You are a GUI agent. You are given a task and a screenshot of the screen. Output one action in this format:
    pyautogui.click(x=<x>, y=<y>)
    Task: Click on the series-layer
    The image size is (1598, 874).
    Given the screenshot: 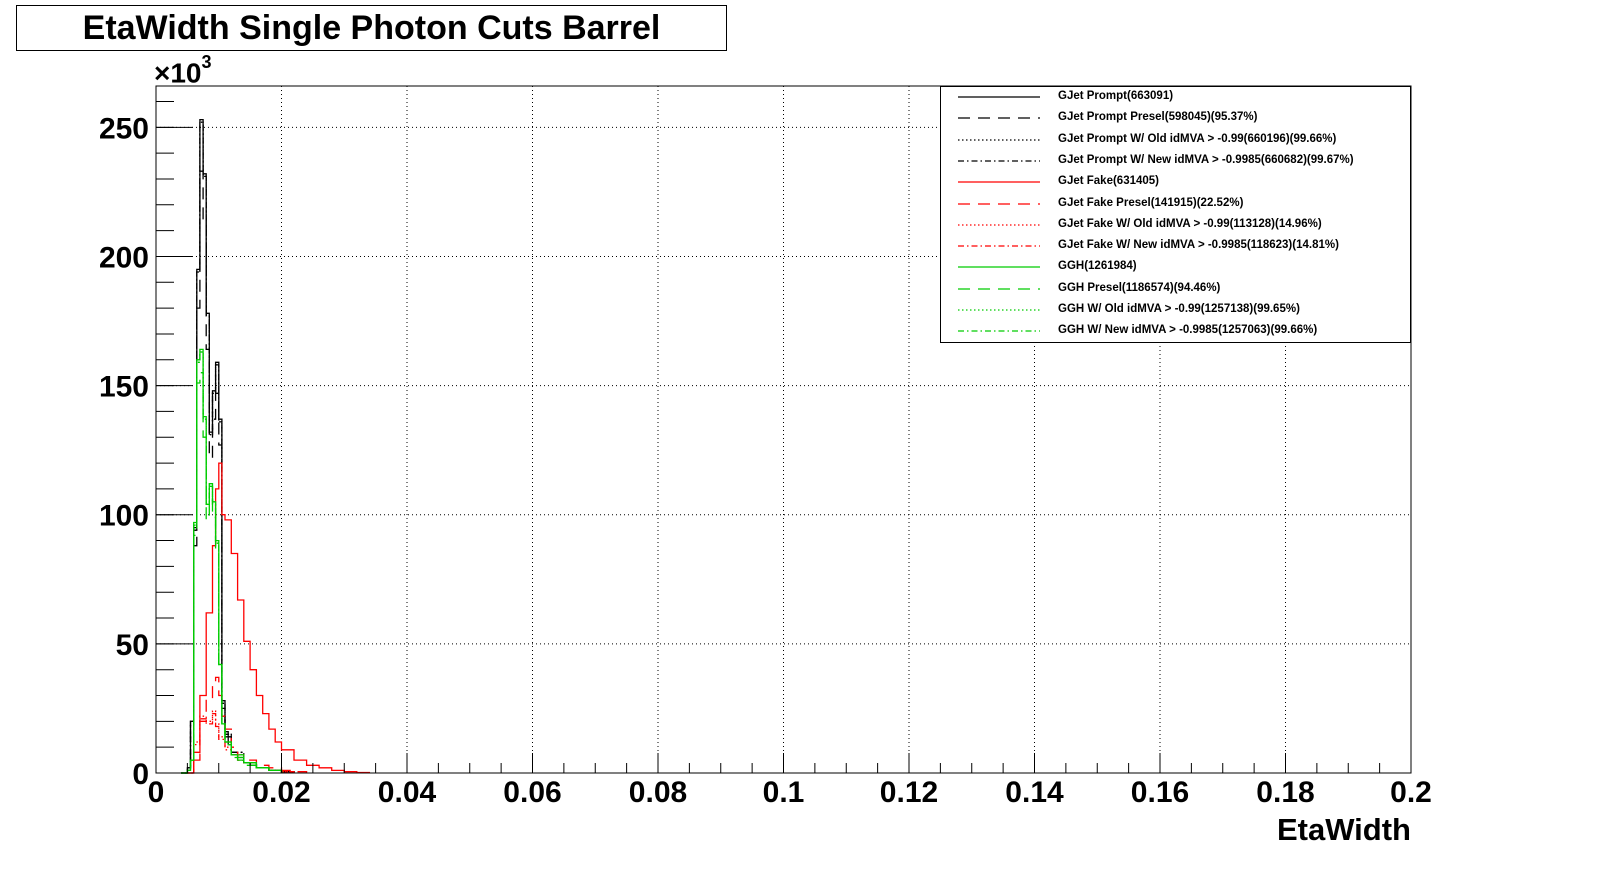 What is the action you would take?
    pyautogui.click(x=276, y=446)
    